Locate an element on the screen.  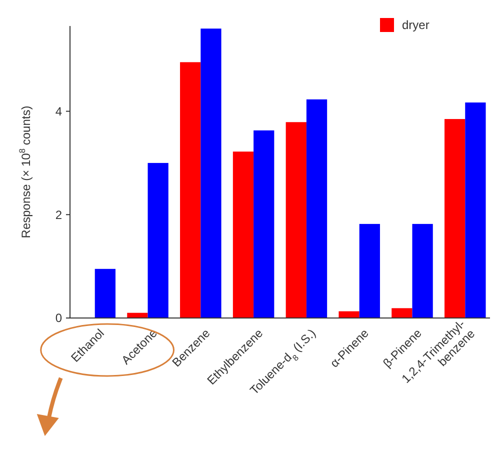
legend-label: dryer is located at coordinates (416, 25).